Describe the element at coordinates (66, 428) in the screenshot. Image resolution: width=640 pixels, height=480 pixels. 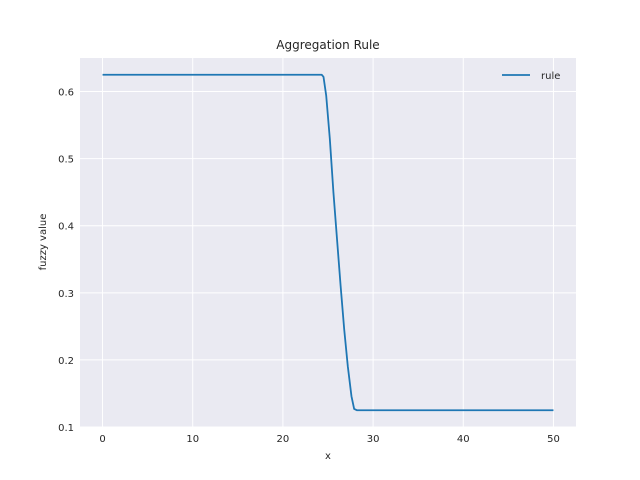
I see `y-tick-label: 0.1` at that location.